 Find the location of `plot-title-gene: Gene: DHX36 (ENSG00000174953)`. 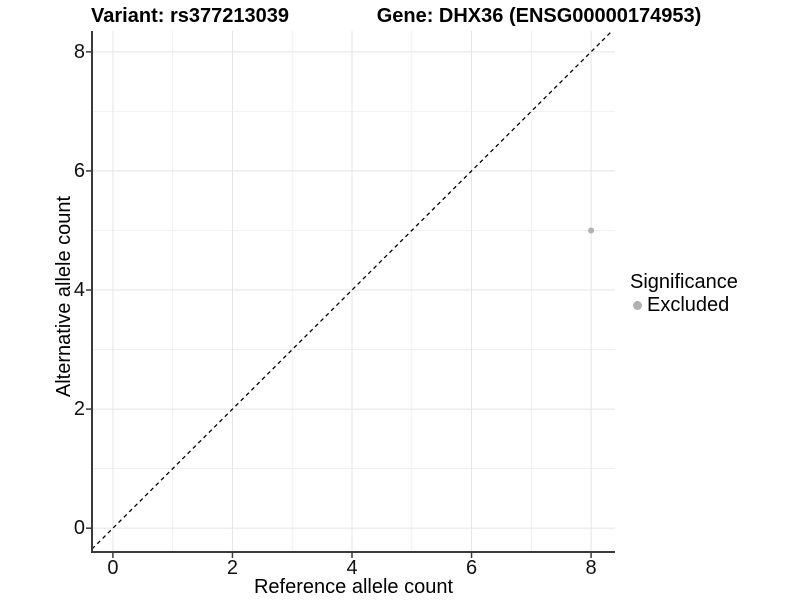

plot-title-gene: Gene: DHX36 (ENSG00000174953) is located at coordinates (539, 16).